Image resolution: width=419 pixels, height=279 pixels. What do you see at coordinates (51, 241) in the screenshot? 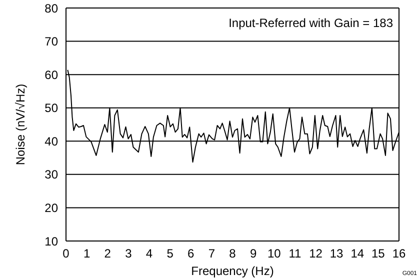
I see `y-tick-label: 10` at bounding box center [51, 241].